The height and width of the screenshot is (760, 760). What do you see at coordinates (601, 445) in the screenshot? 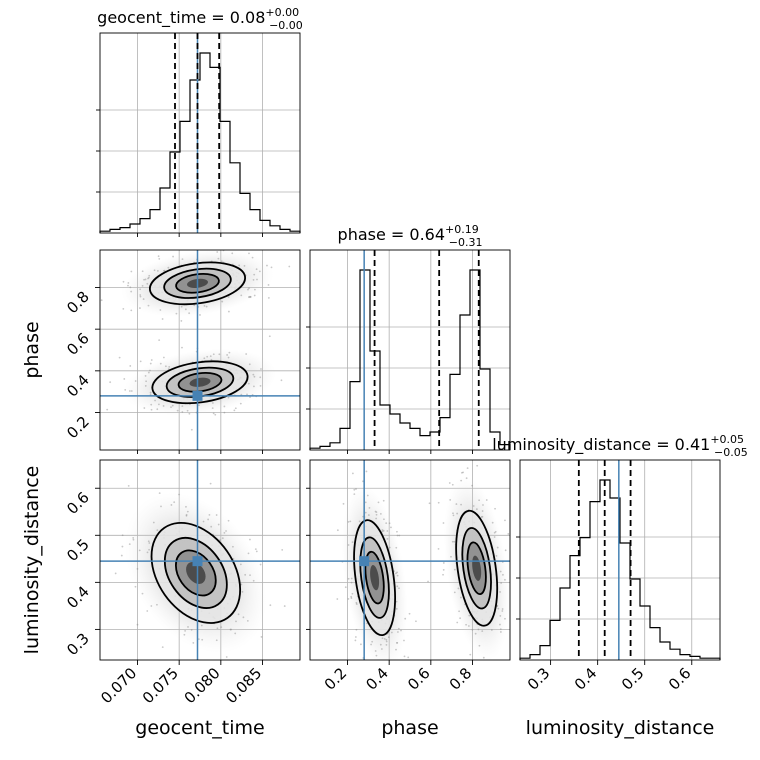
I see `title-main: luminosity_distance = 0.41` at bounding box center [601, 445].